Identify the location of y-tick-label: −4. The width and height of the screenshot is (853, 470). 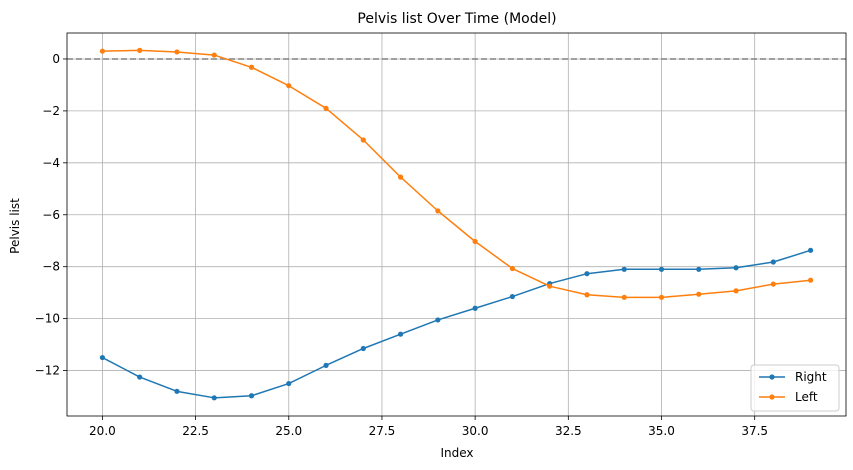
(51, 163).